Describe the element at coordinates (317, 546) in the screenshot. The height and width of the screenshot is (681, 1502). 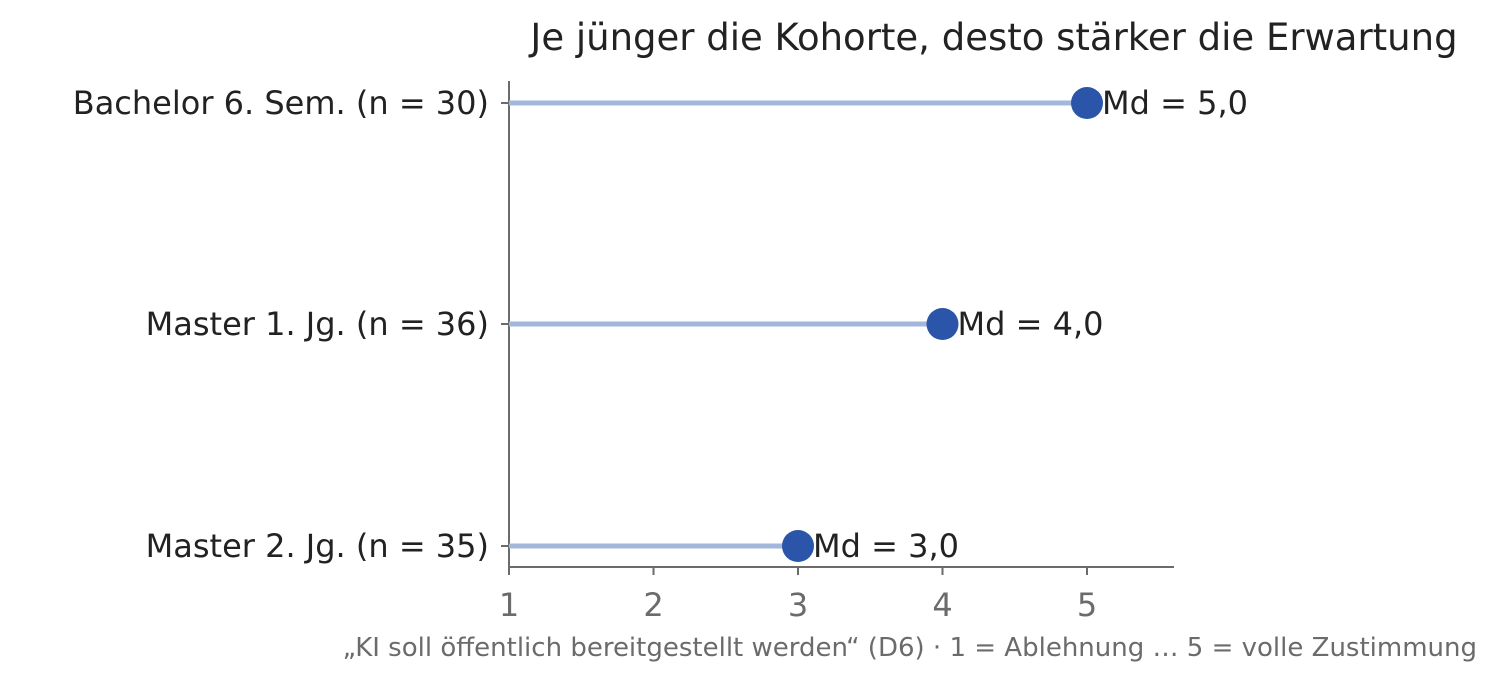
I see `category-label: Master 2. Jg. (n = 35)` at that location.